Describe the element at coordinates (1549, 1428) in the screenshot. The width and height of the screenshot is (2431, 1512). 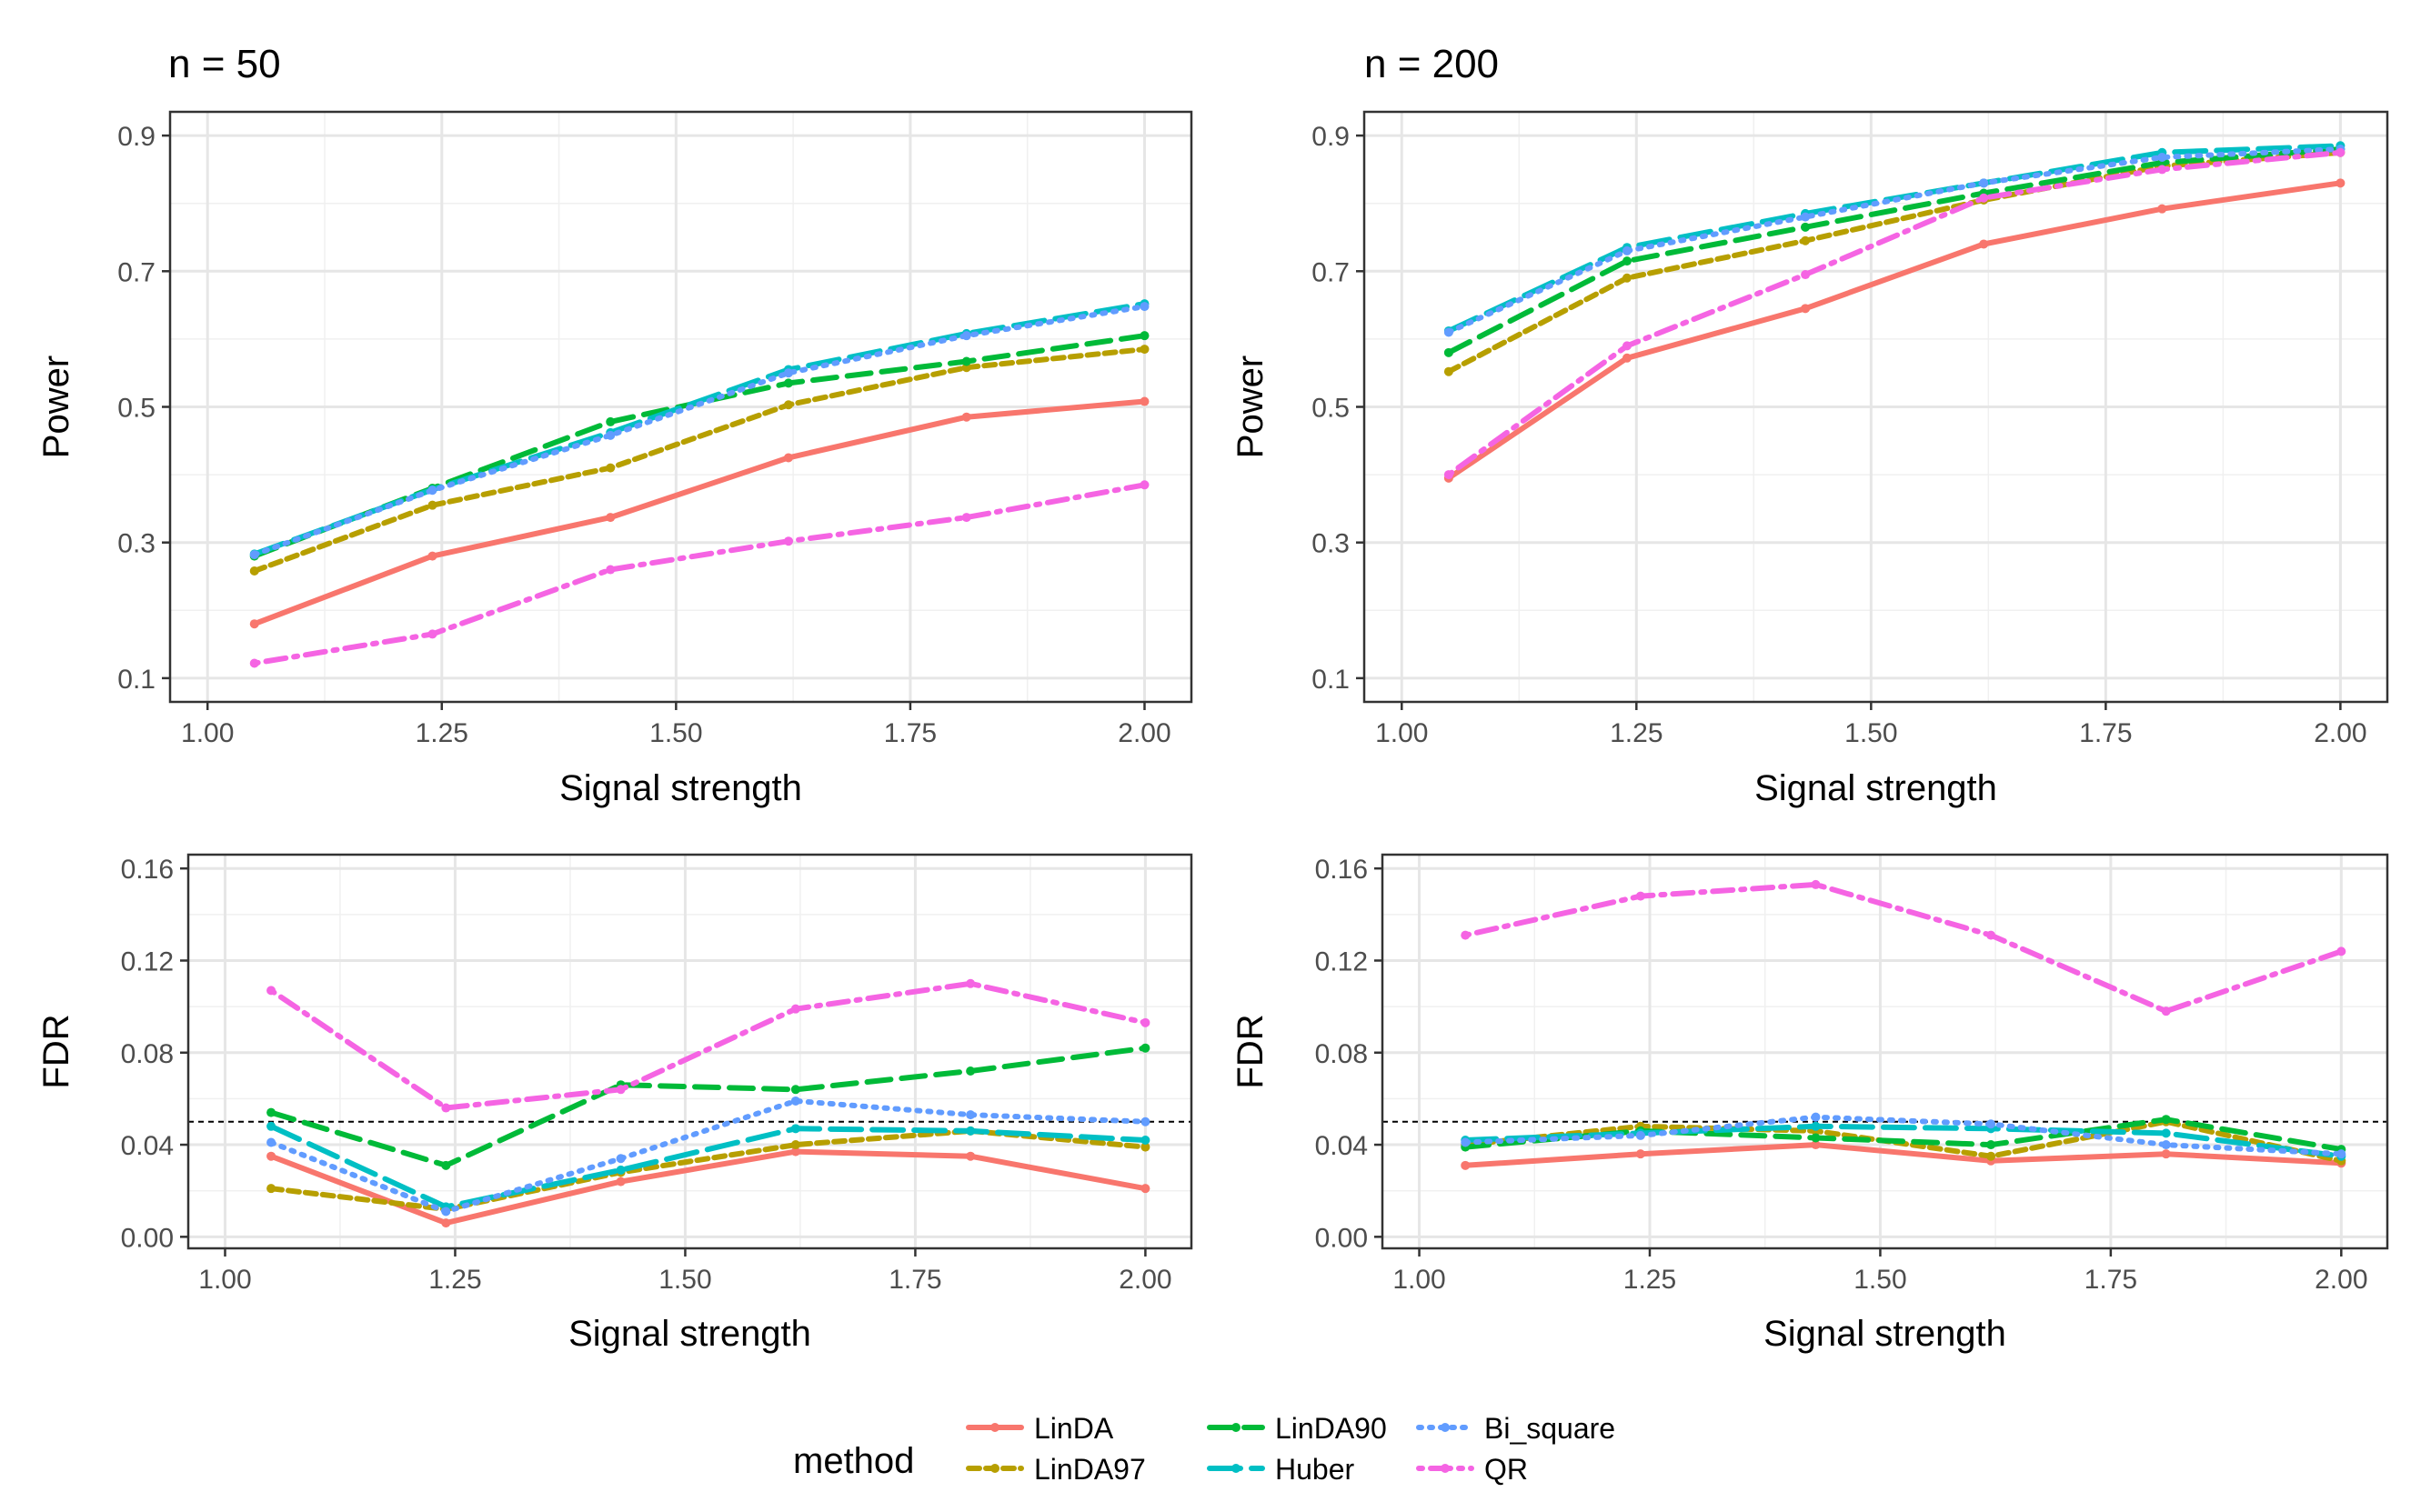
I see `legend-label: Bi_square` at that location.